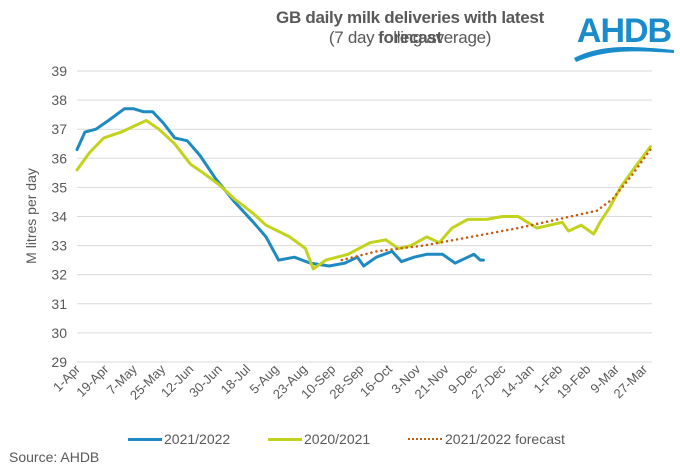 Image resolution: width=680 pixels, height=469 pixels. Describe the element at coordinates (517, 381) in the screenshot. I see `x-tick-label: 14-Jan` at that location.